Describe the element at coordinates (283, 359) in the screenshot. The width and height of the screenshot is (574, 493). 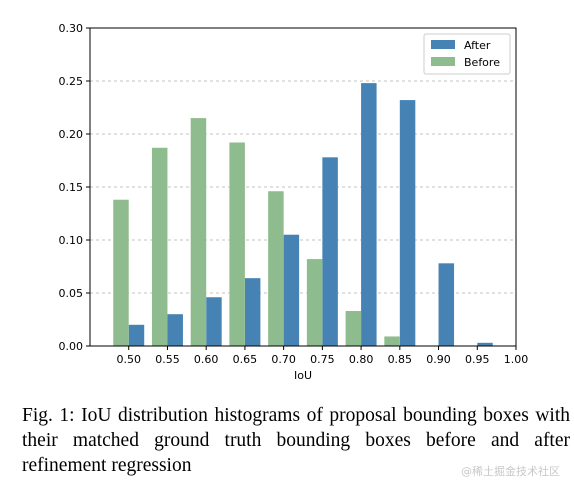
I see `x-tick-label: 0.70` at that location.